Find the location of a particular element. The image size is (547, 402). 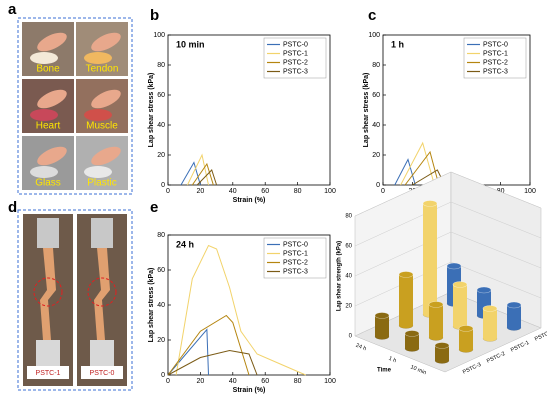

panel-d-frame is located at coordinates (75, 300).